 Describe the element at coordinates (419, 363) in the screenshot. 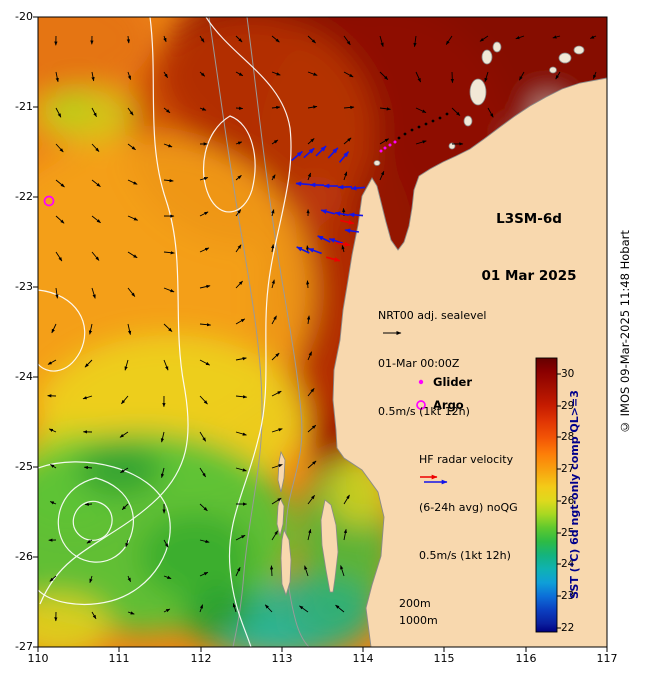

I see `sealevel-legend-line2: 01-Mar 00:00Z` at that location.